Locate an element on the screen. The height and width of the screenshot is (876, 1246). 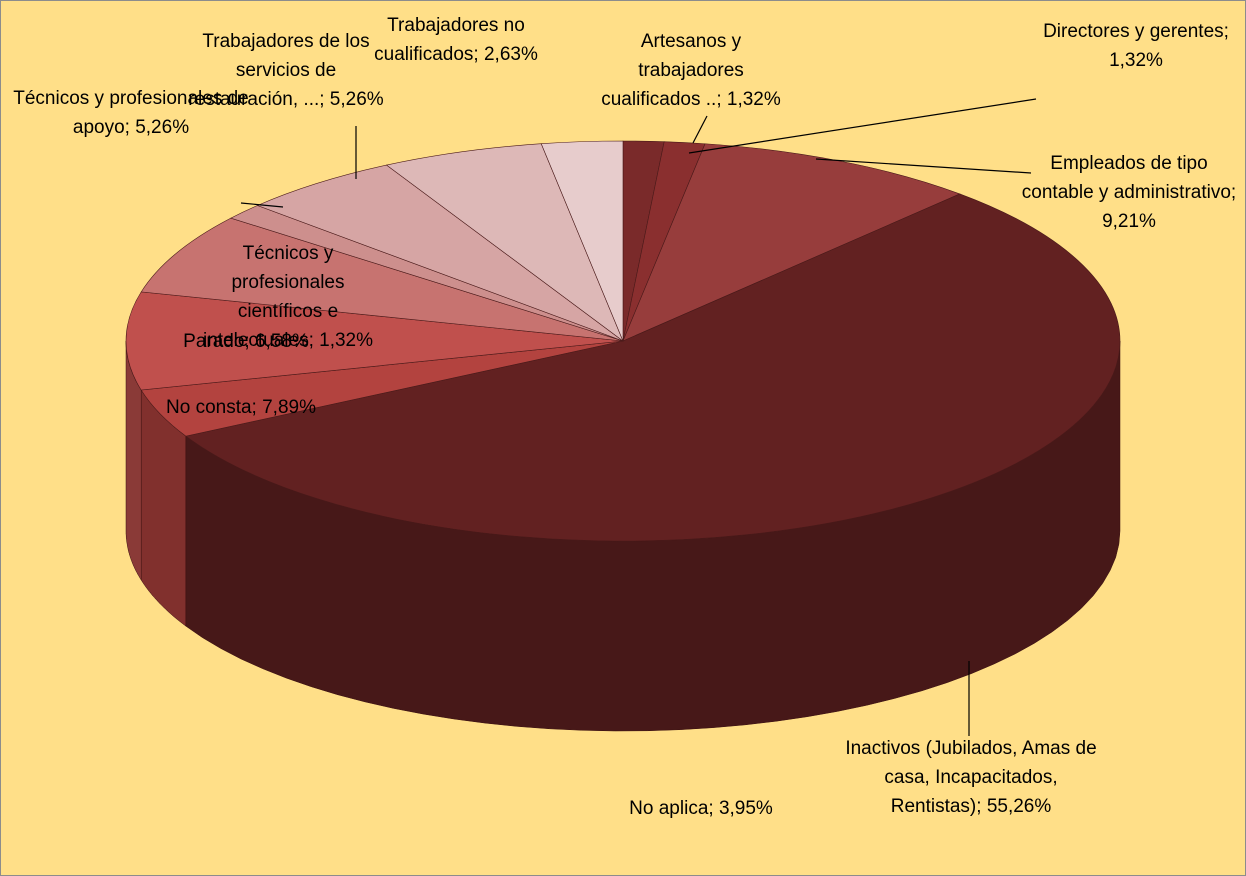
data-label: Trabajadores no cualificados; 2,63% is located at coordinates (456, 40).